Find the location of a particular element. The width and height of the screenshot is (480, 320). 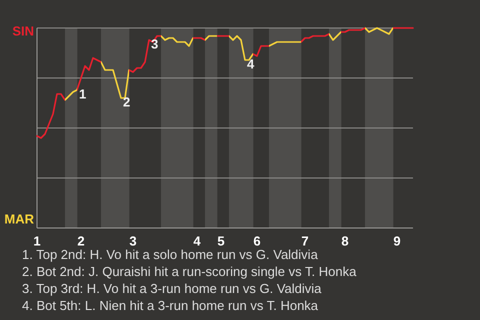

x-tick-label: 5 is located at coordinates (221, 240).